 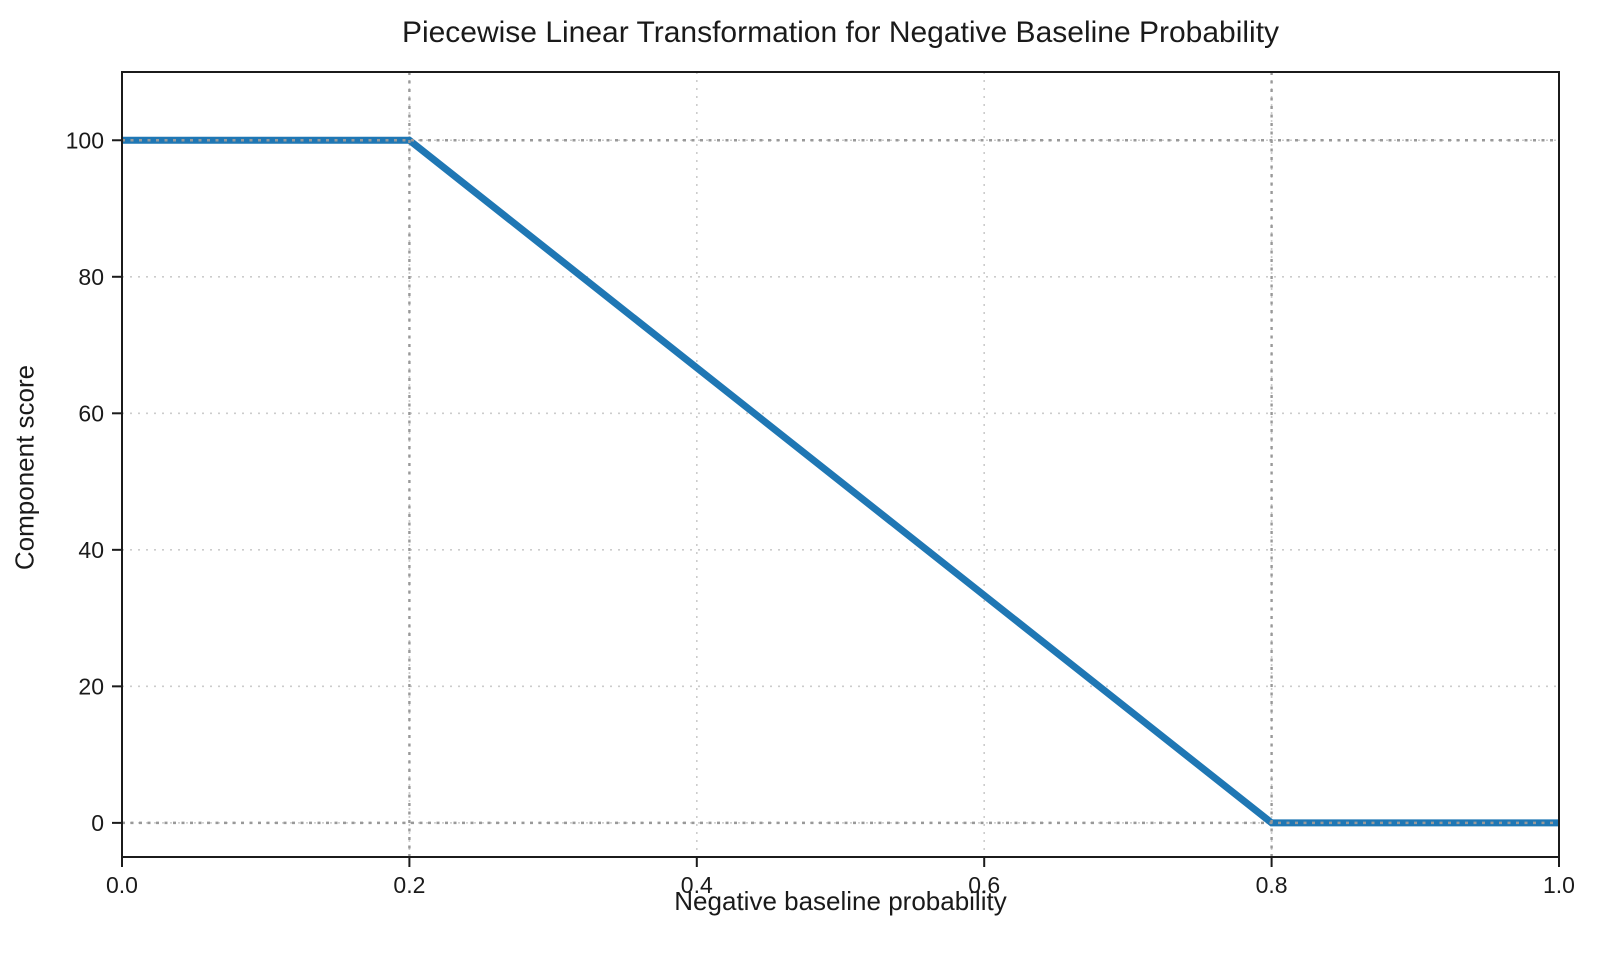 What do you see at coordinates (91, 550) in the screenshot?
I see `y-tick-label: 40` at bounding box center [91, 550].